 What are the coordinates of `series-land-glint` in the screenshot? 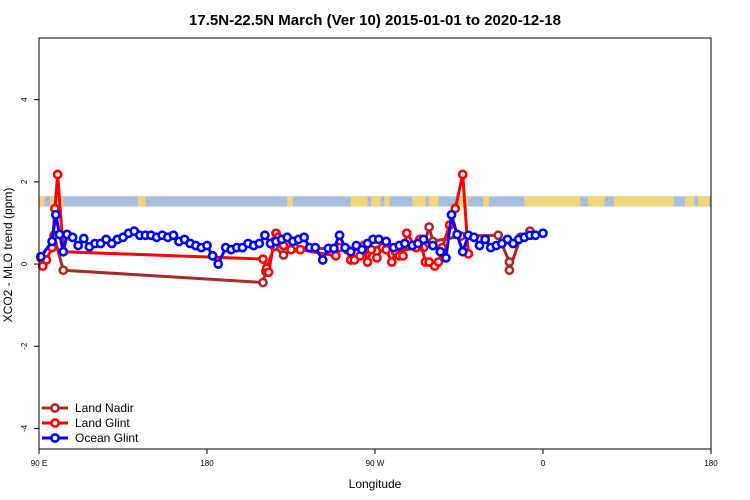 It's located at (254, 223).